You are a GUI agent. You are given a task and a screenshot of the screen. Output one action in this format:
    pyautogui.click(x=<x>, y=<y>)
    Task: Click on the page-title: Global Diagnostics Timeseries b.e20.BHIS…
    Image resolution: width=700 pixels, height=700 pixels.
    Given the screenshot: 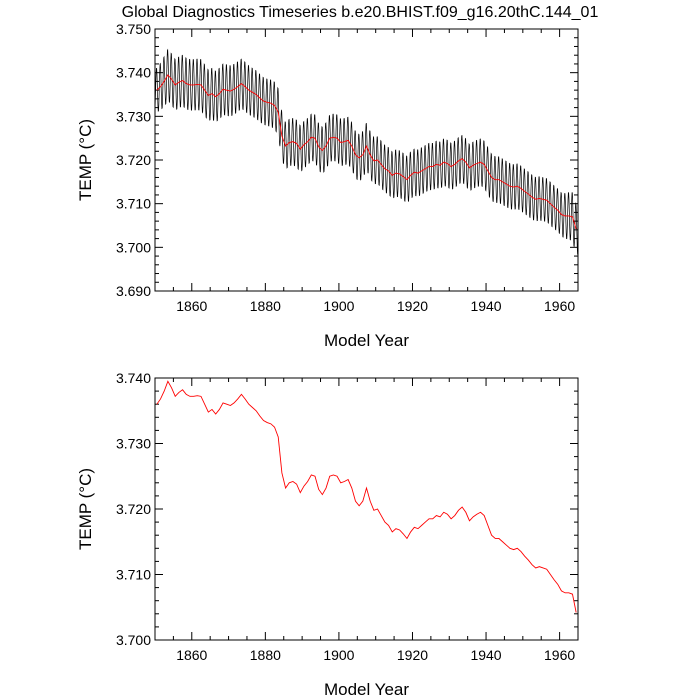 What is the action you would take?
    pyautogui.click(x=360, y=12)
    